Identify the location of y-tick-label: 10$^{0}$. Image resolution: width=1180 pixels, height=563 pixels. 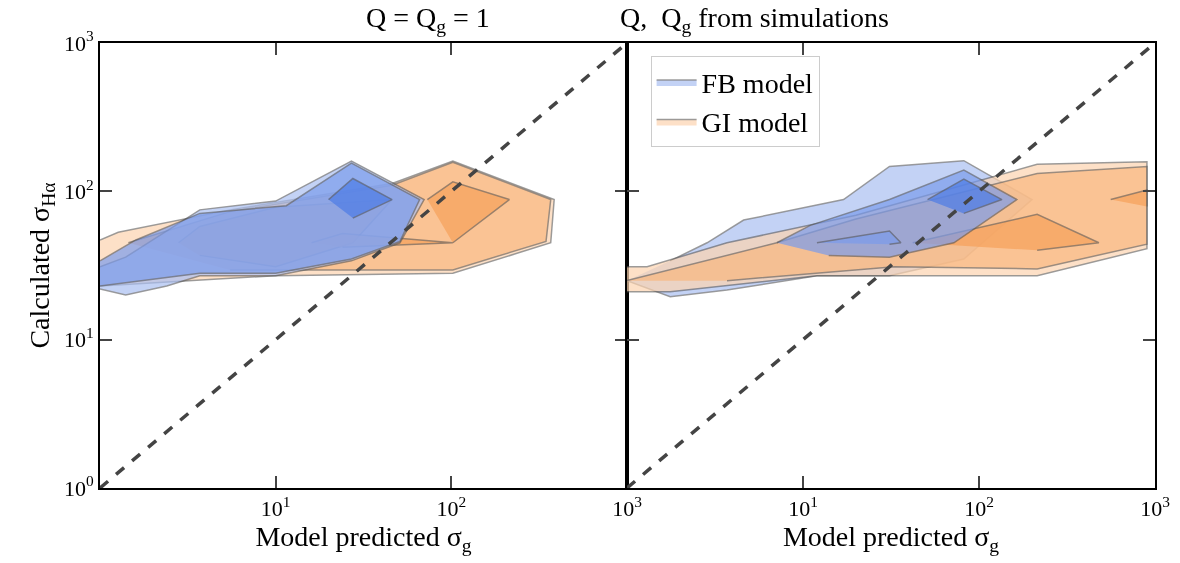
(78, 486).